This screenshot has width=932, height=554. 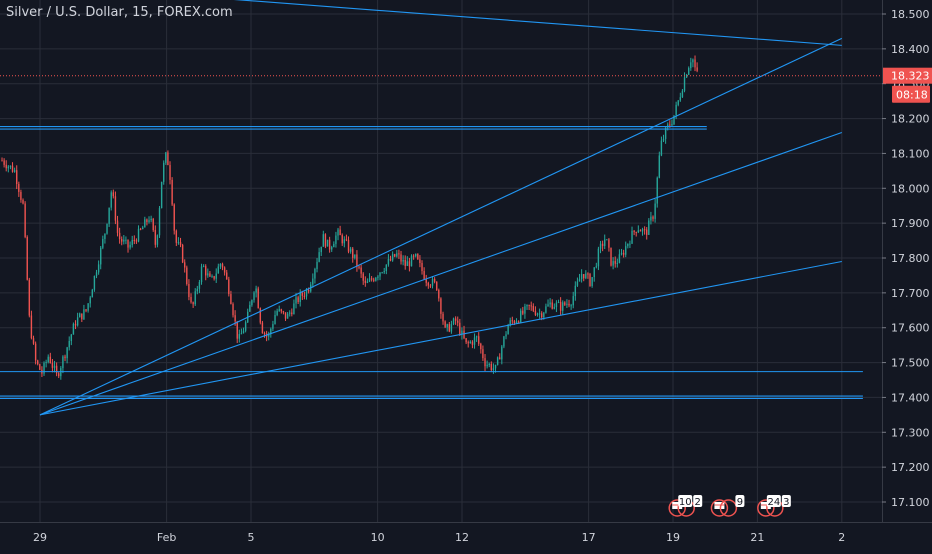 What do you see at coordinates (166, 537) in the screenshot?
I see `time-tick-label: Feb` at bounding box center [166, 537].